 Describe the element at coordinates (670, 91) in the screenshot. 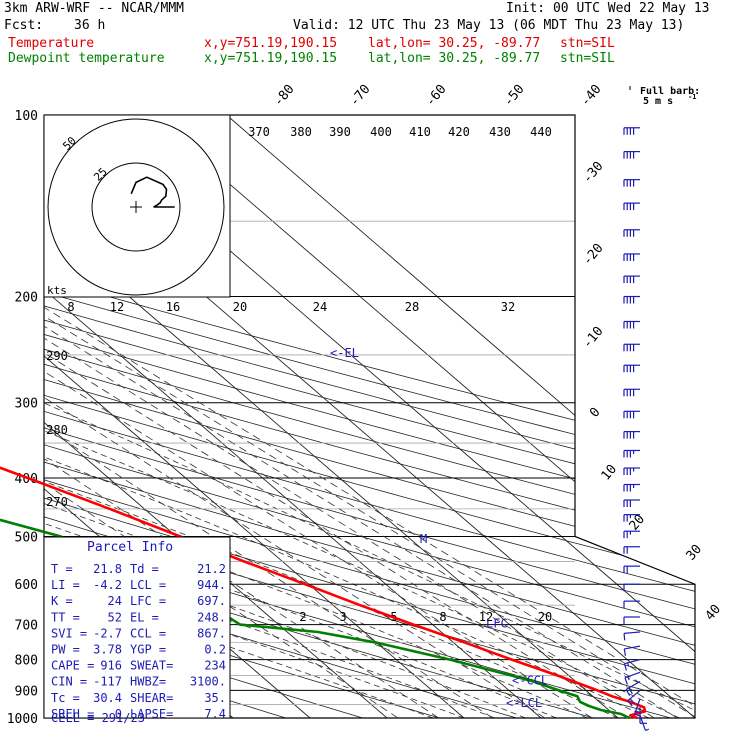

I see `barb-legend-title: Full barb:` at that location.